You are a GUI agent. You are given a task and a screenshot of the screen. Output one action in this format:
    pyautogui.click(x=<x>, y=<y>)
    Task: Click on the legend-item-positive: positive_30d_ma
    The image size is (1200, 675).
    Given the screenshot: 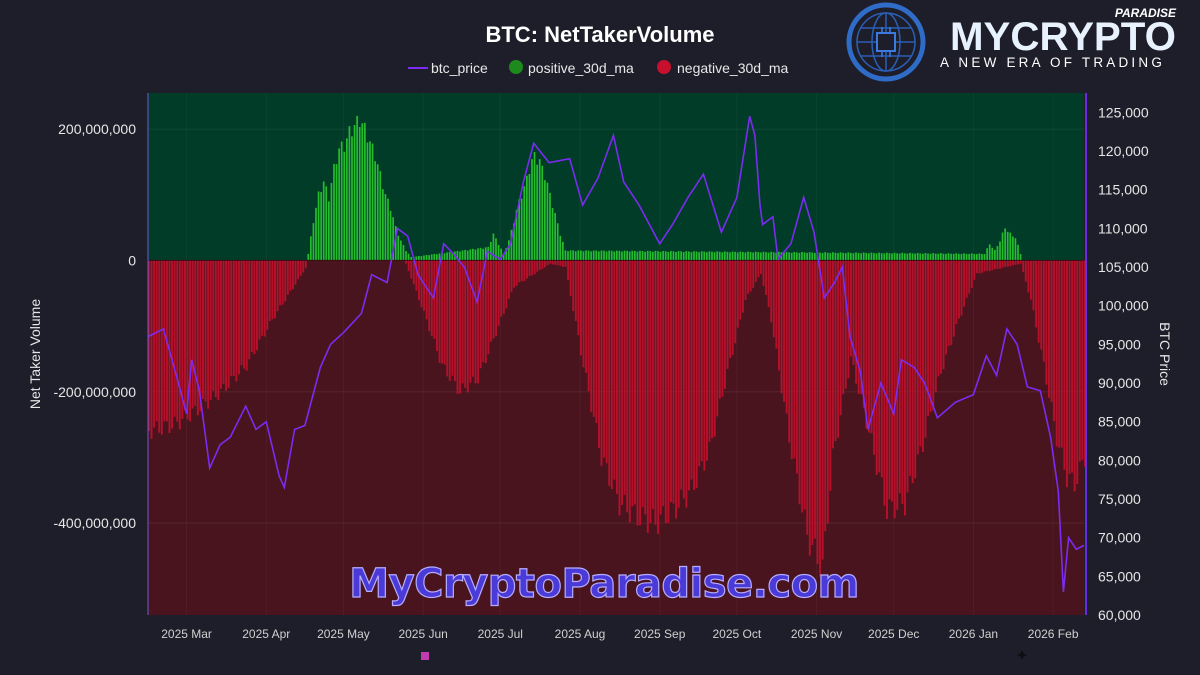 What is the action you would take?
    pyautogui.click(x=571, y=68)
    